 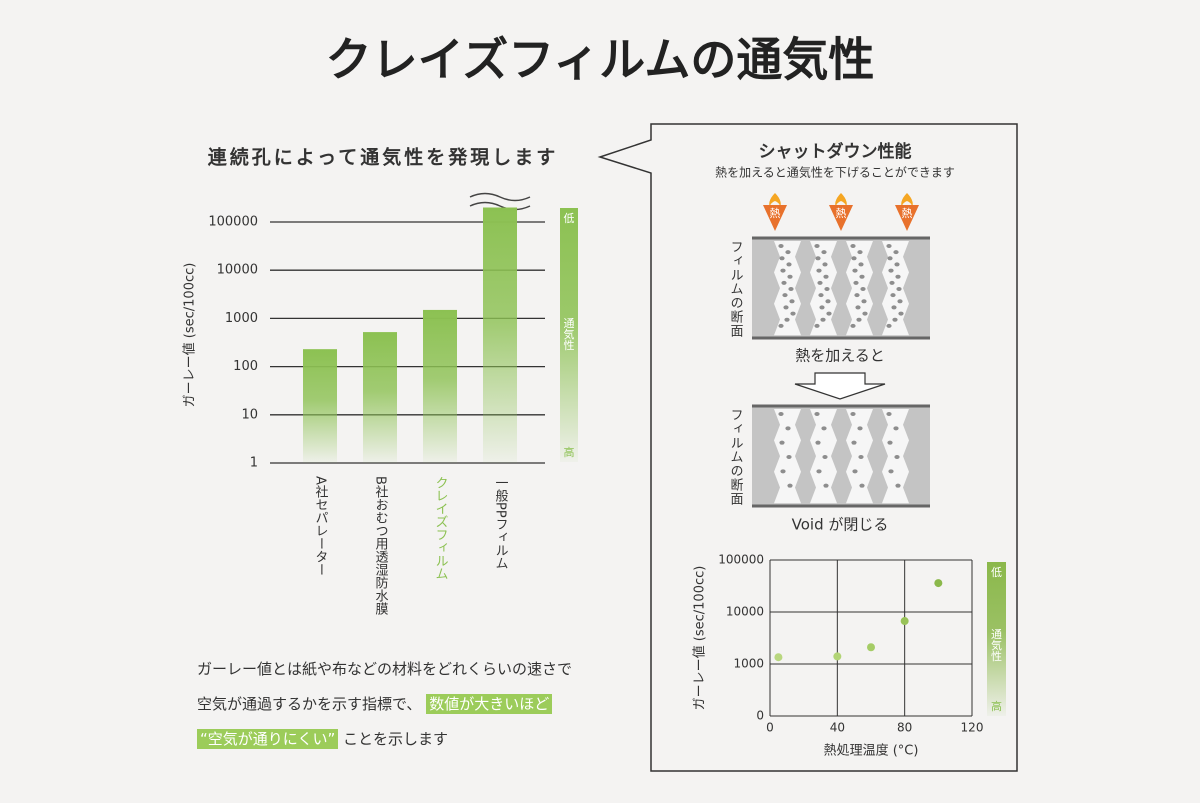 I want to click on note-line: 空気が通過するかを示す指標で、, so click(x=309, y=704).